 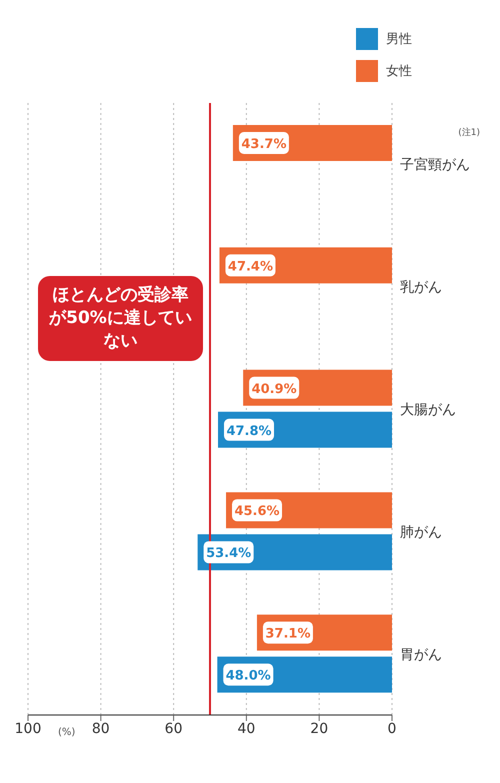 What do you see at coordinates (288, 634) in the screenshot?
I see `data-label: 37.1%` at bounding box center [288, 634].